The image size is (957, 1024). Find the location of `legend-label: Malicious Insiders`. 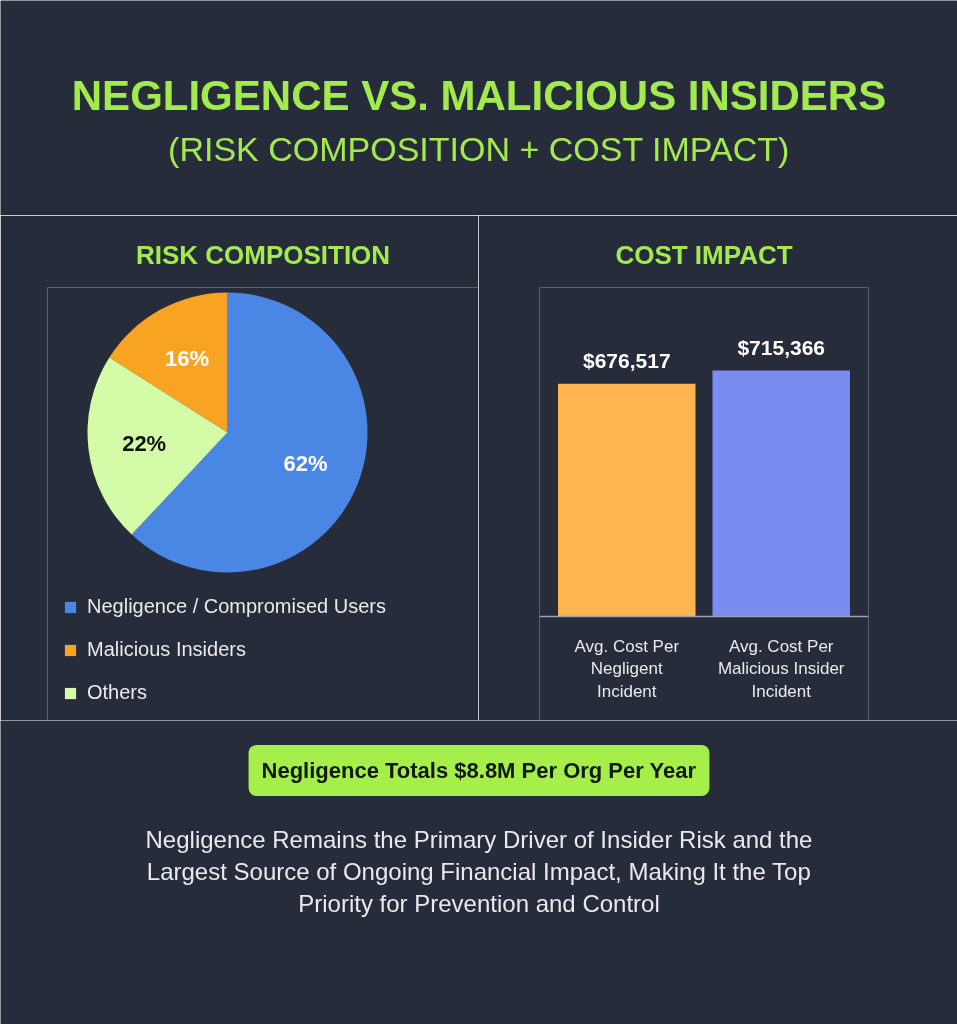

legend-label: Malicious Insiders is located at coordinates (166, 649).